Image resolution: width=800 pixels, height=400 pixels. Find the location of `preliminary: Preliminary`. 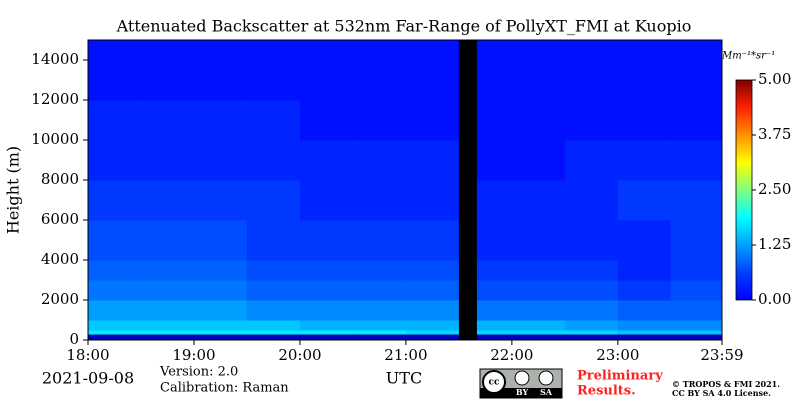

preliminary: Preliminary is located at coordinates (620, 376).